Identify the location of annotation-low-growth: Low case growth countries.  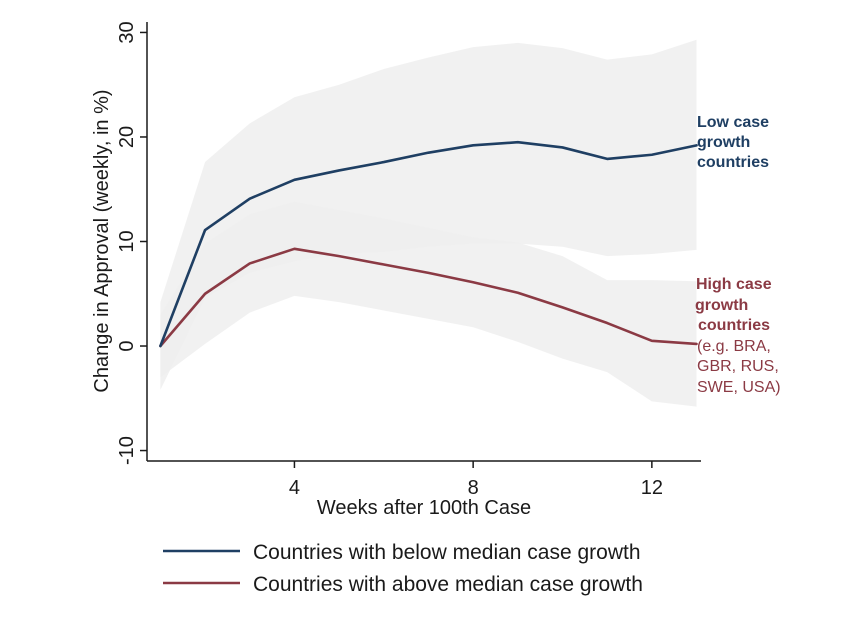
(733, 142).